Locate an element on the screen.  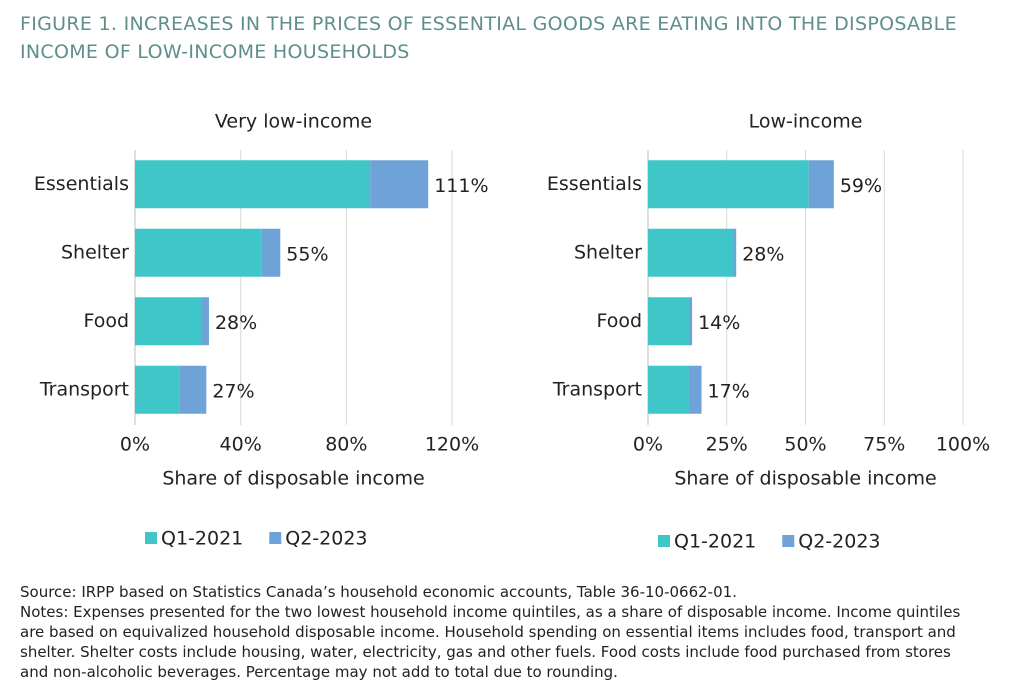
data-label: 111% is located at coordinates (461, 186).